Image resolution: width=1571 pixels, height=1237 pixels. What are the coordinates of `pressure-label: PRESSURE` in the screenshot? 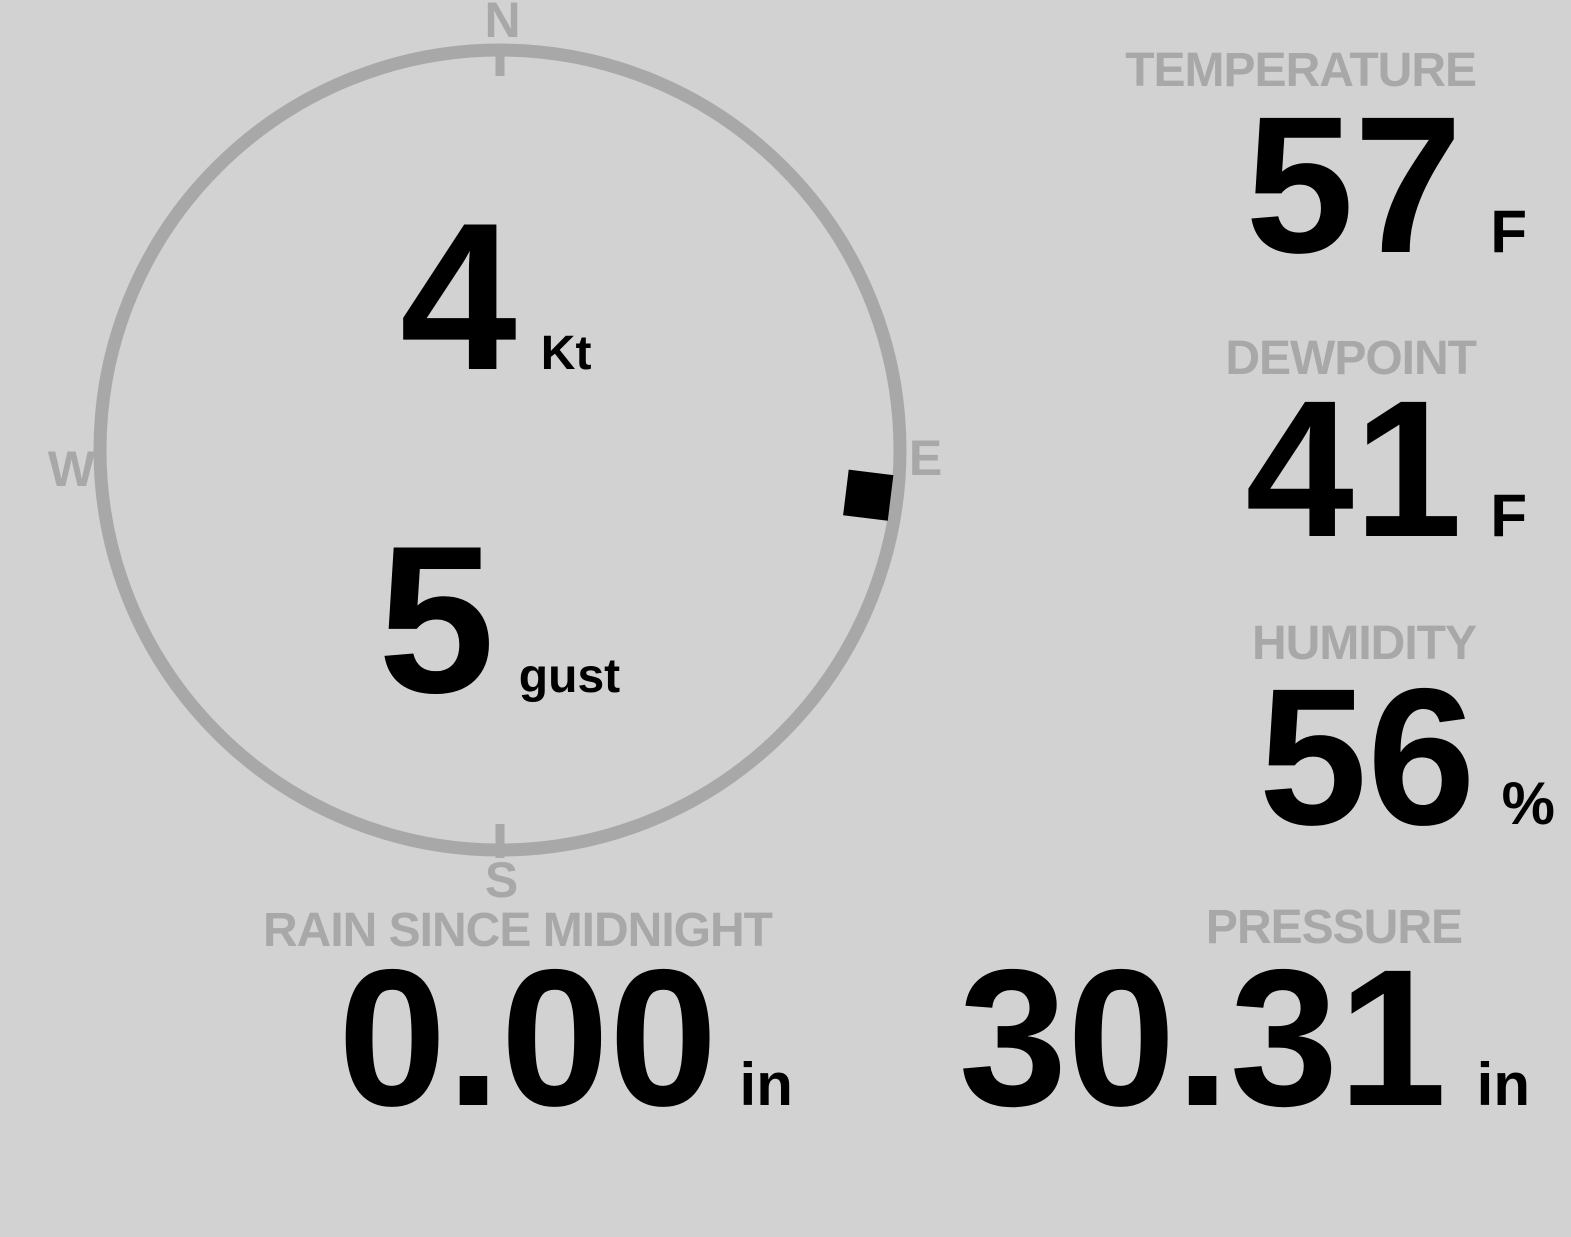 It's located at (1334, 927).